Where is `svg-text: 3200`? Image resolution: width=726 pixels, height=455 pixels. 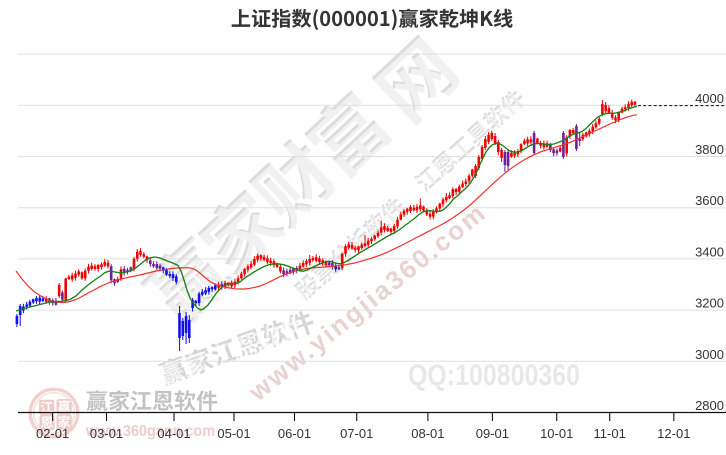
svg-text: 3200 is located at coordinates (709, 303).